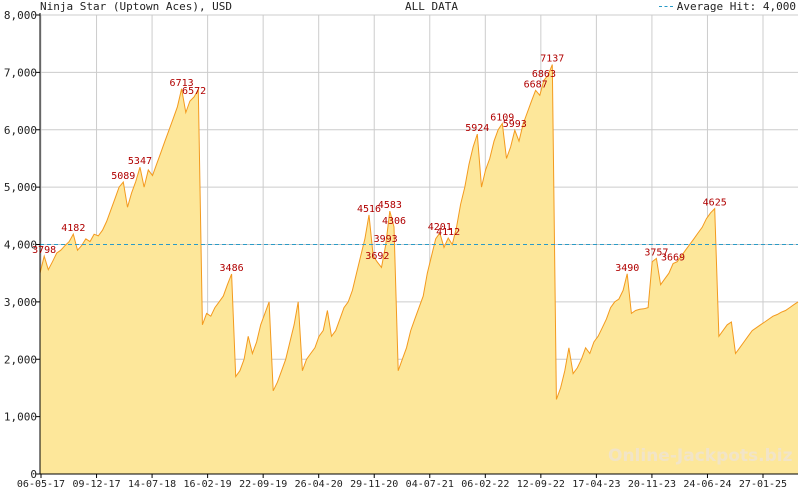  What do you see at coordinates (20, 417) in the screenshot?
I see `y-tick-label: 1,000` at bounding box center [20, 417].